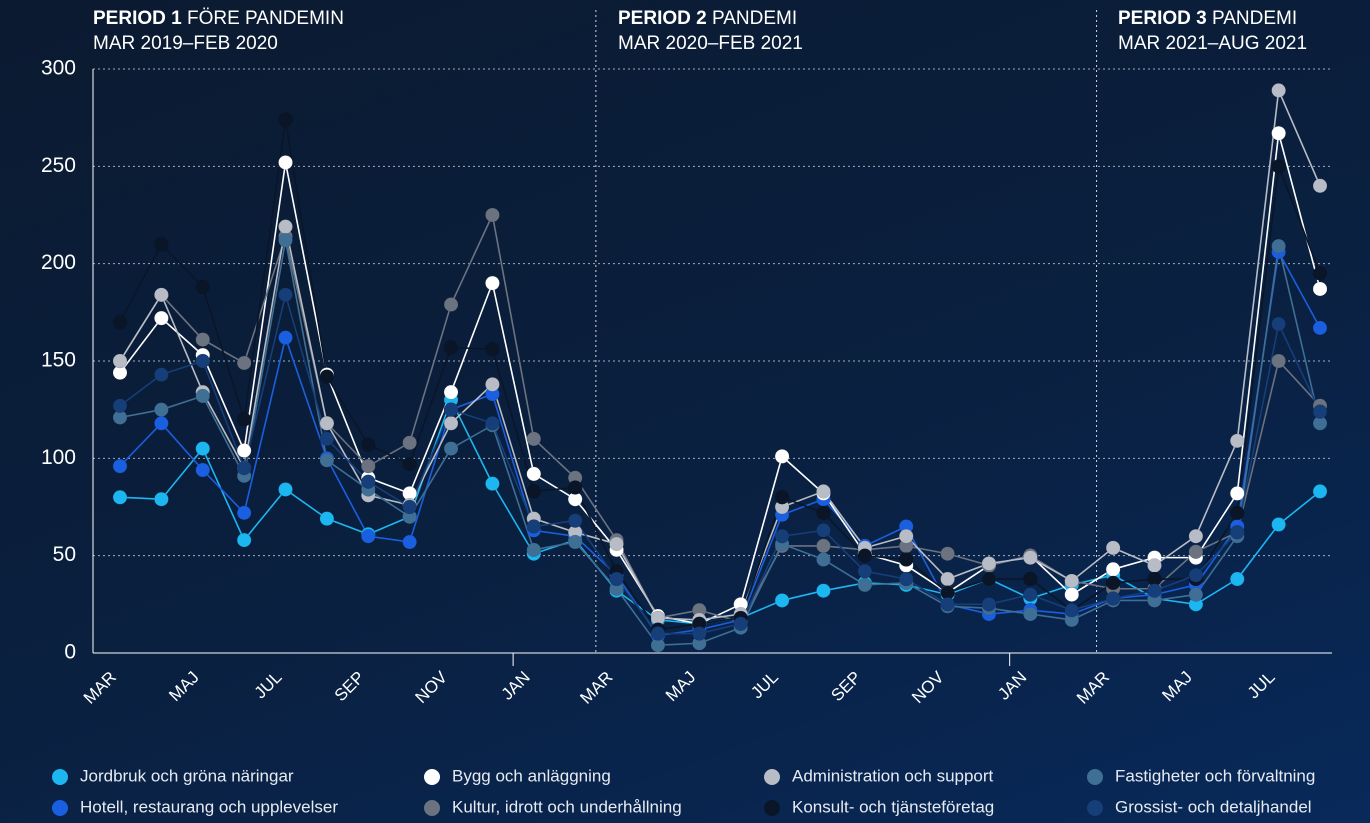  I want to click on period-title: PERIOD 1 FÖRE PANDEMIN, so click(218, 18).